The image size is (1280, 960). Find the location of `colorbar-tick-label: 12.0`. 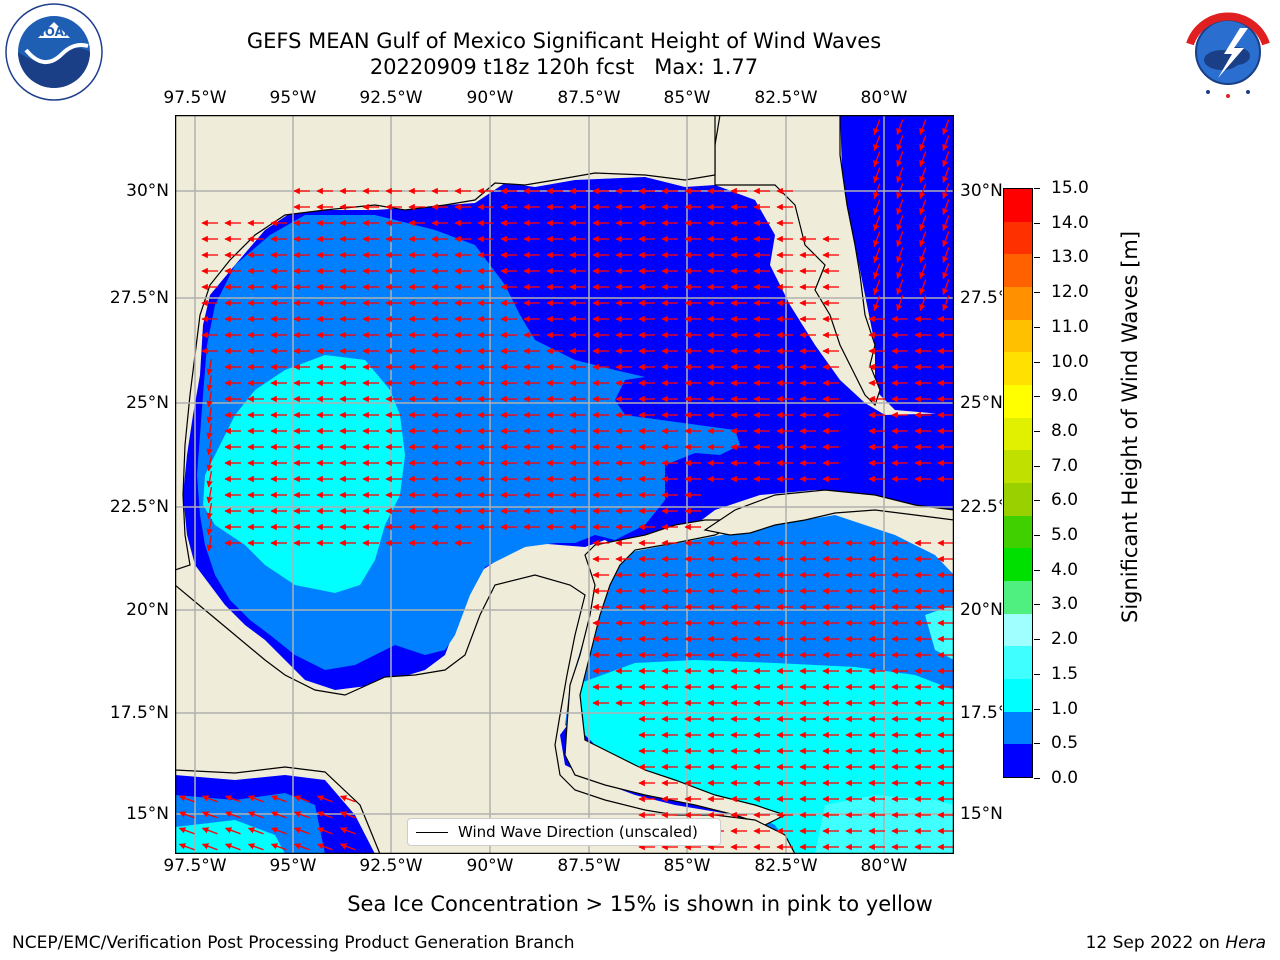

colorbar-tick-label: 12.0 is located at coordinates (1070, 292).